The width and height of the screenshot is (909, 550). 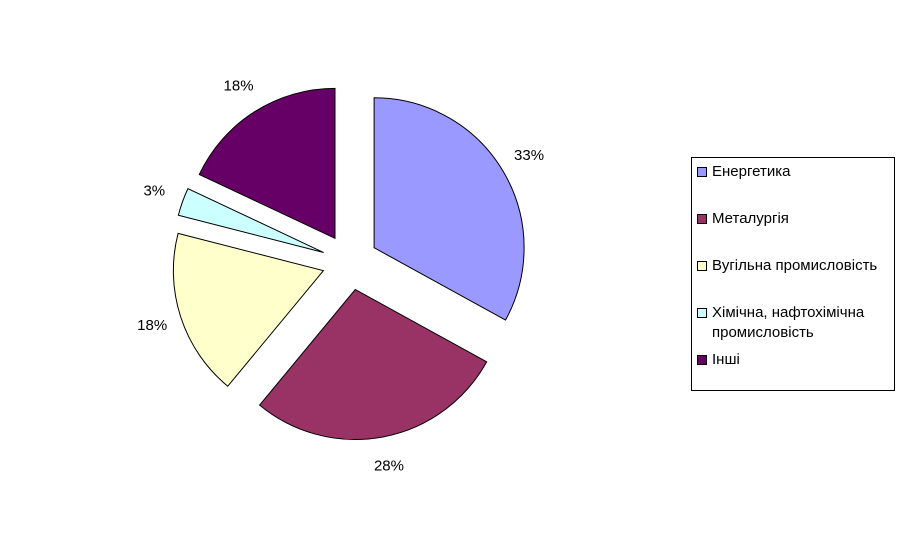 What do you see at coordinates (389, 465) in the screenshot?
I see `pie-value-label: 28%` at bounding box center [389, 465].